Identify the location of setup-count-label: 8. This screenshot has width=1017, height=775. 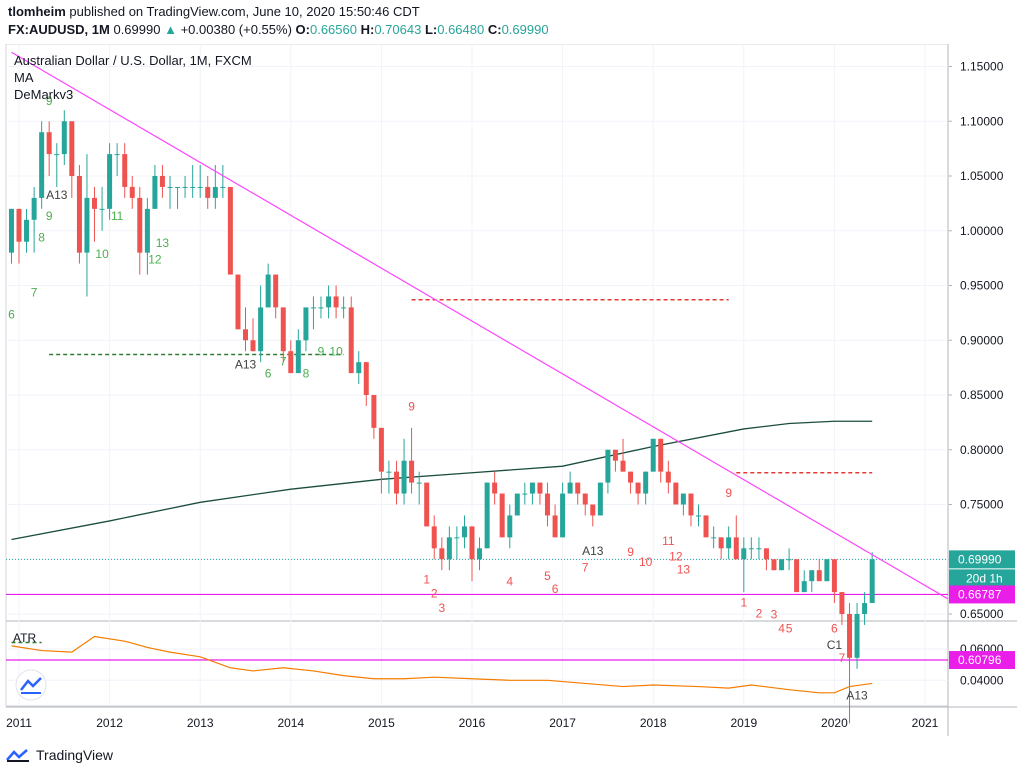
(306, 373).